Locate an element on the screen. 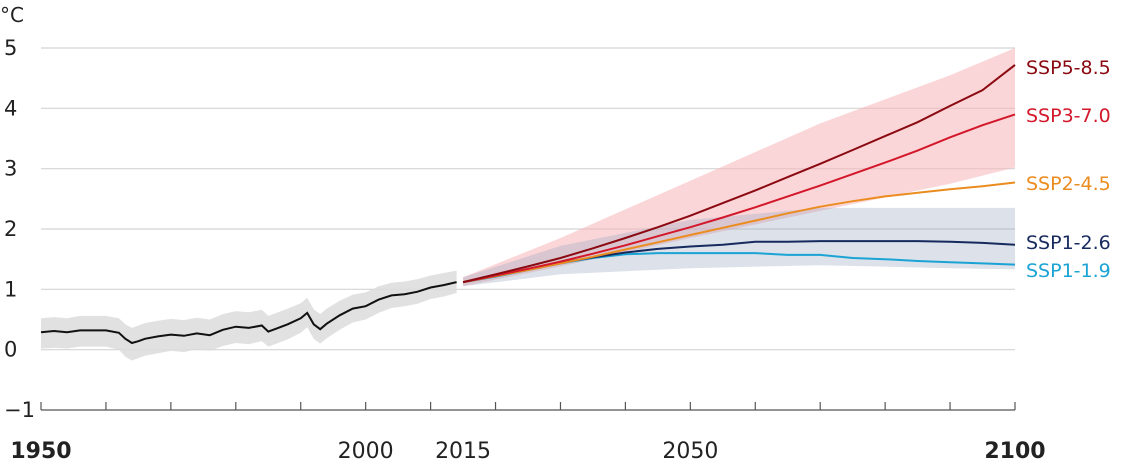 The height and width of the screenshot is (461, 1127). series-label: SSP5-8.5 is located at coordinates (1068, 68).